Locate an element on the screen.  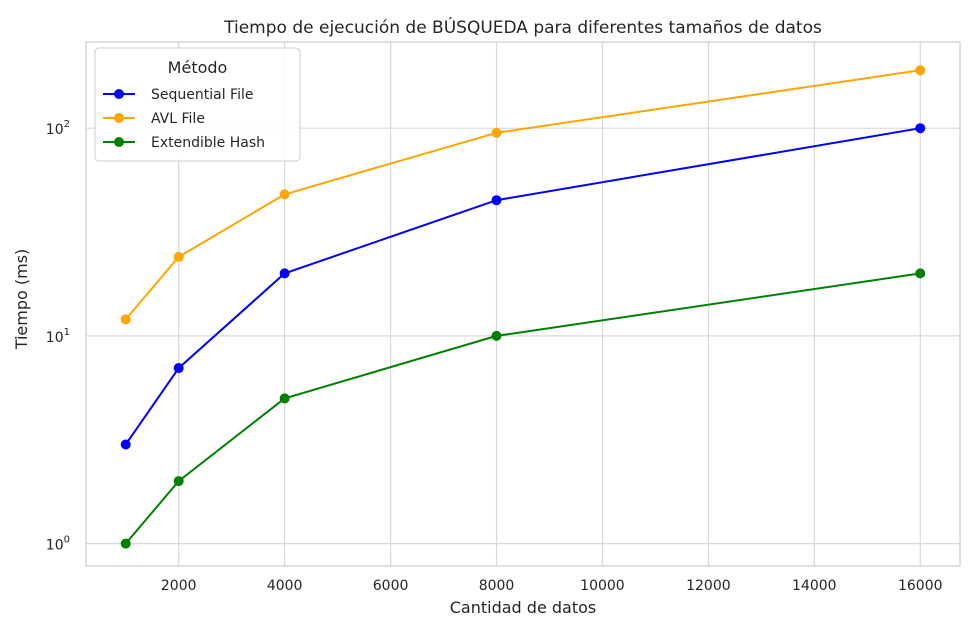
y-axis-label: Tiempo (ms) is located at coordinates (21, 300).